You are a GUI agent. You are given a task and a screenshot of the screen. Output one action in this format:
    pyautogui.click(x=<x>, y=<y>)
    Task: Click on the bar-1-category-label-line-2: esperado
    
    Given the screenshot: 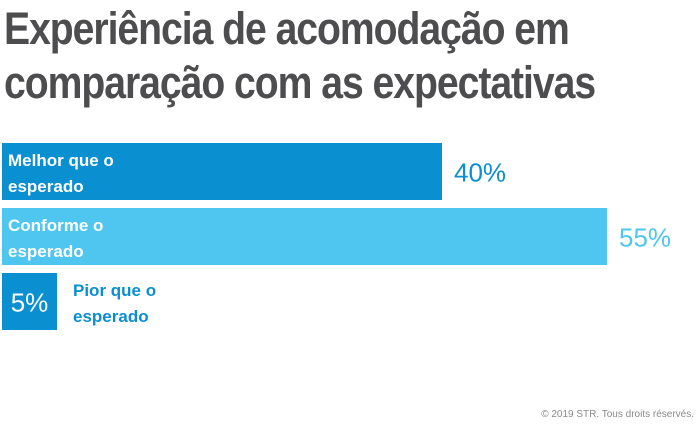 What is the action you would take?
    pyautogui.click(x=46, y=186)
    